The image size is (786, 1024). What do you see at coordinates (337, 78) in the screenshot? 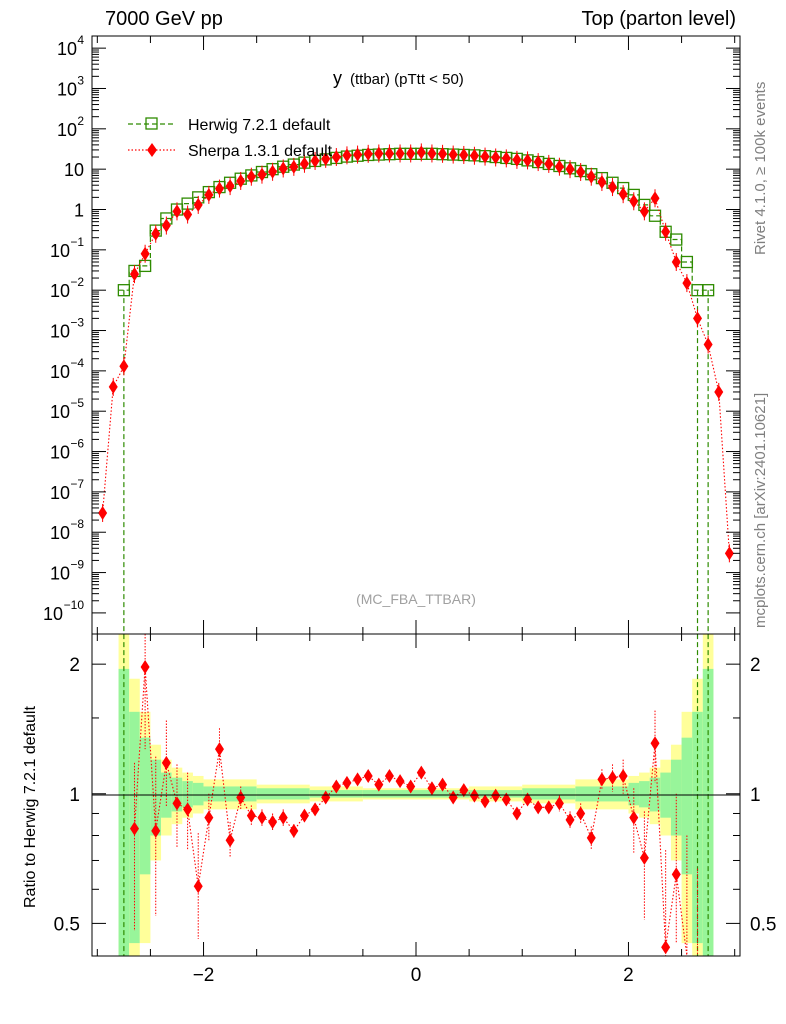
I see `plot-title-main: y` at bounding box center [337, 78].